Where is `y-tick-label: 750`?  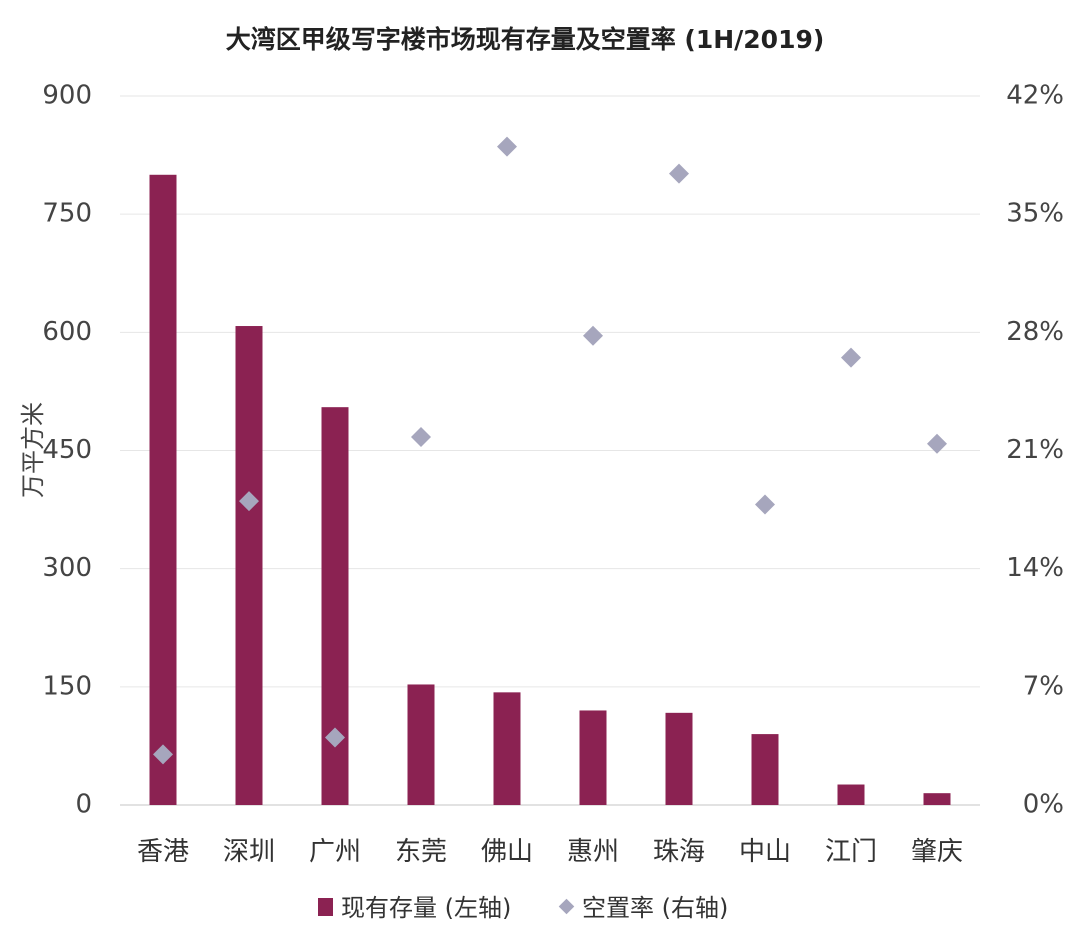
y-tick-label: 750 is located at coordinates (67, 214).